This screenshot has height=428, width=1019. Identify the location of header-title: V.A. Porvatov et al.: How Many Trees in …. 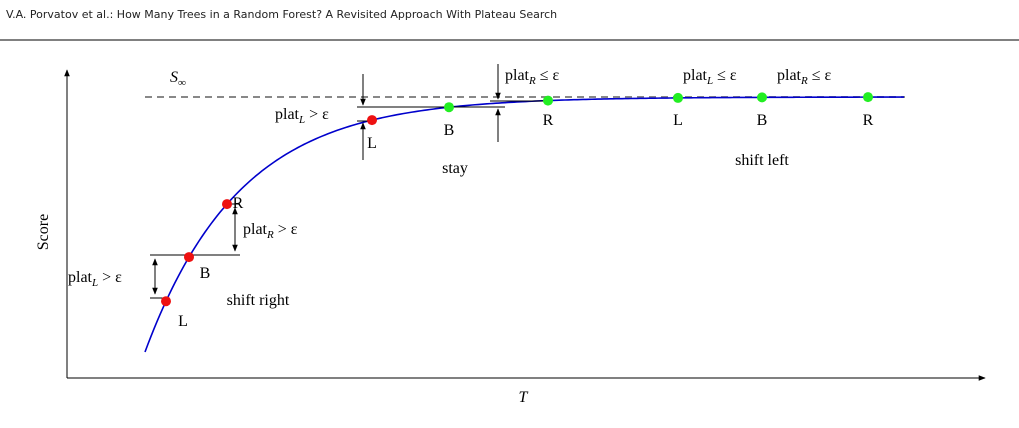
(281, 14).